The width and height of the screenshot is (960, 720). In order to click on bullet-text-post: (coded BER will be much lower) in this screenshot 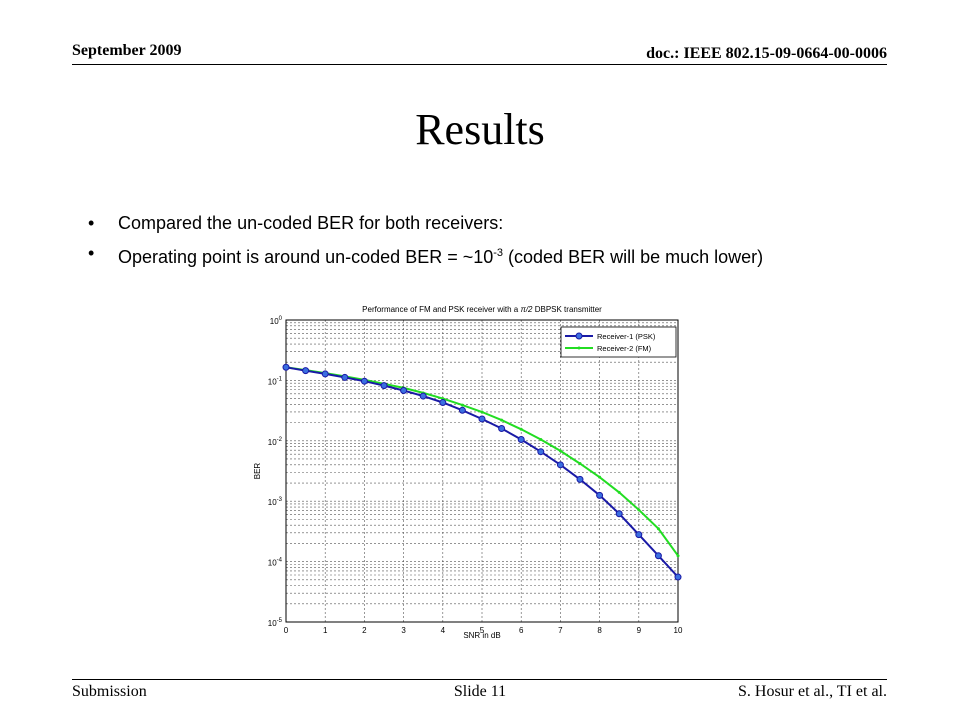, I will do `click(633, 257)`.